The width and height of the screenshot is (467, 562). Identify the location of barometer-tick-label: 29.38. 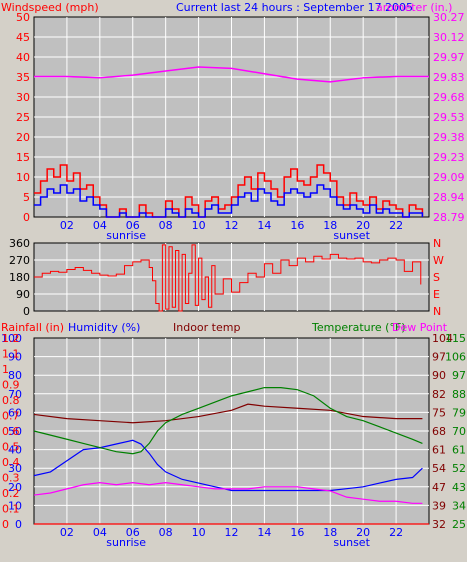
(449, 137).